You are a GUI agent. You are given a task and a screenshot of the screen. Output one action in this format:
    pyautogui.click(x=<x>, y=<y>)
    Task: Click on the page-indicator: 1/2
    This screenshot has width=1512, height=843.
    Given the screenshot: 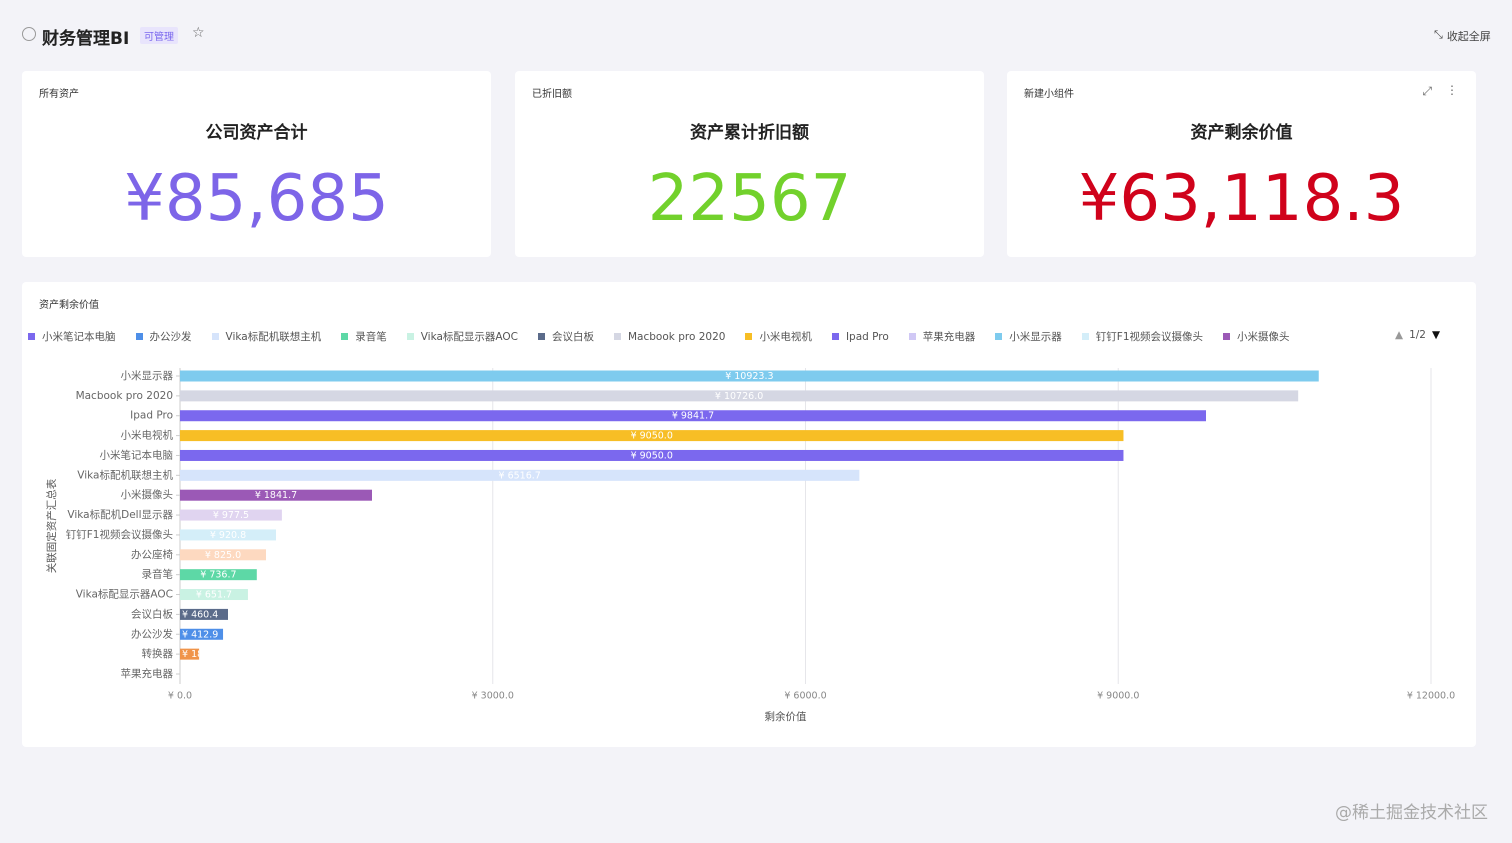 What is the action you would take?
    pyautogui.click(x=1417, y=335)
    